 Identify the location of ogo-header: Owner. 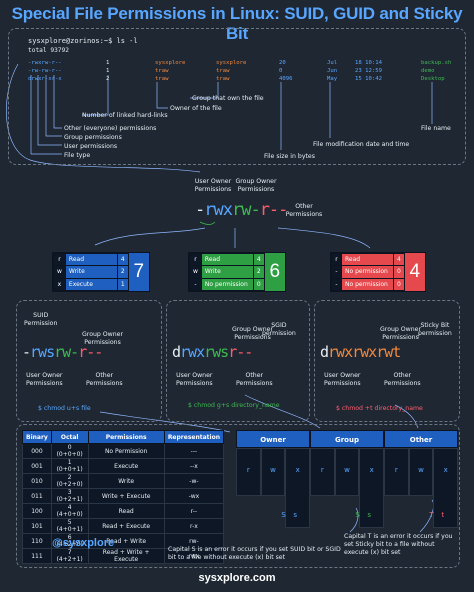
(273, 439).